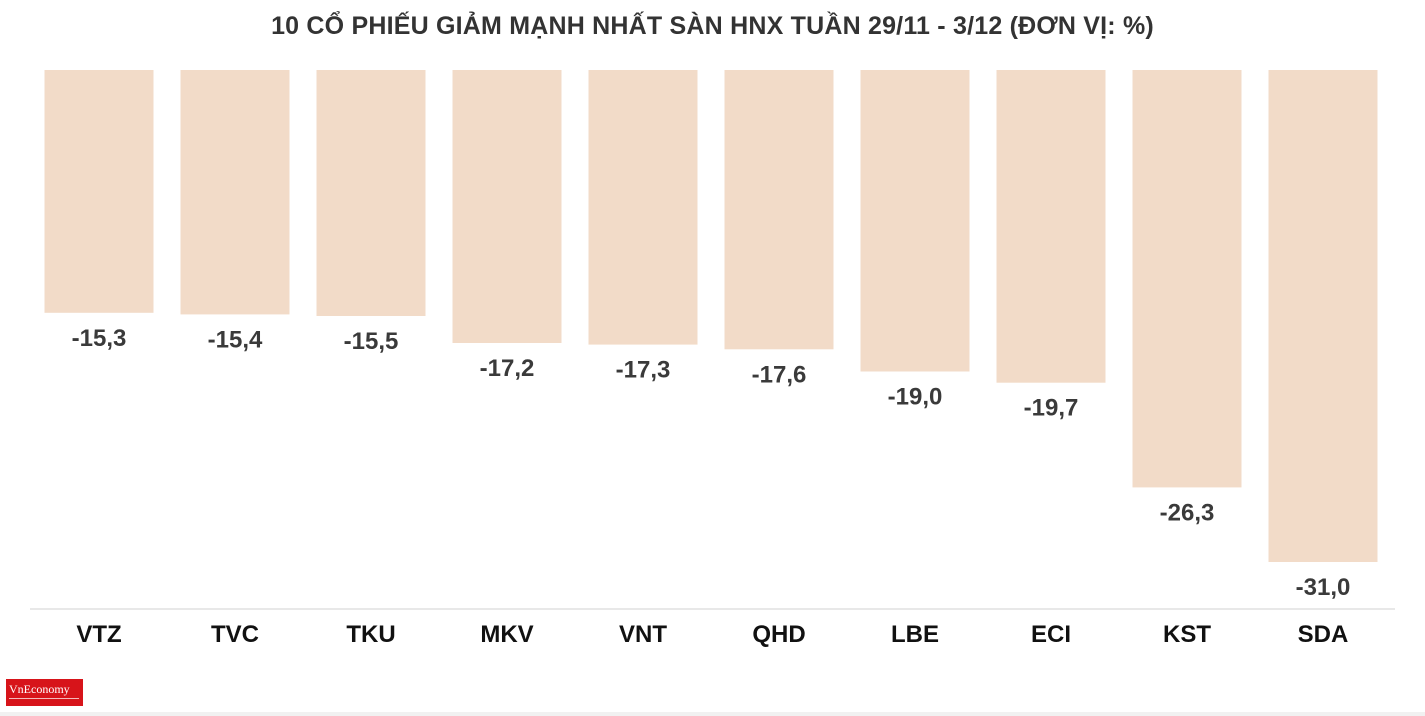 This screenshot has height=716, width=1425. Describe the element at coordinates (1323, 587) in the screenshot. I see `value-label-sda: -31,0` at that location.